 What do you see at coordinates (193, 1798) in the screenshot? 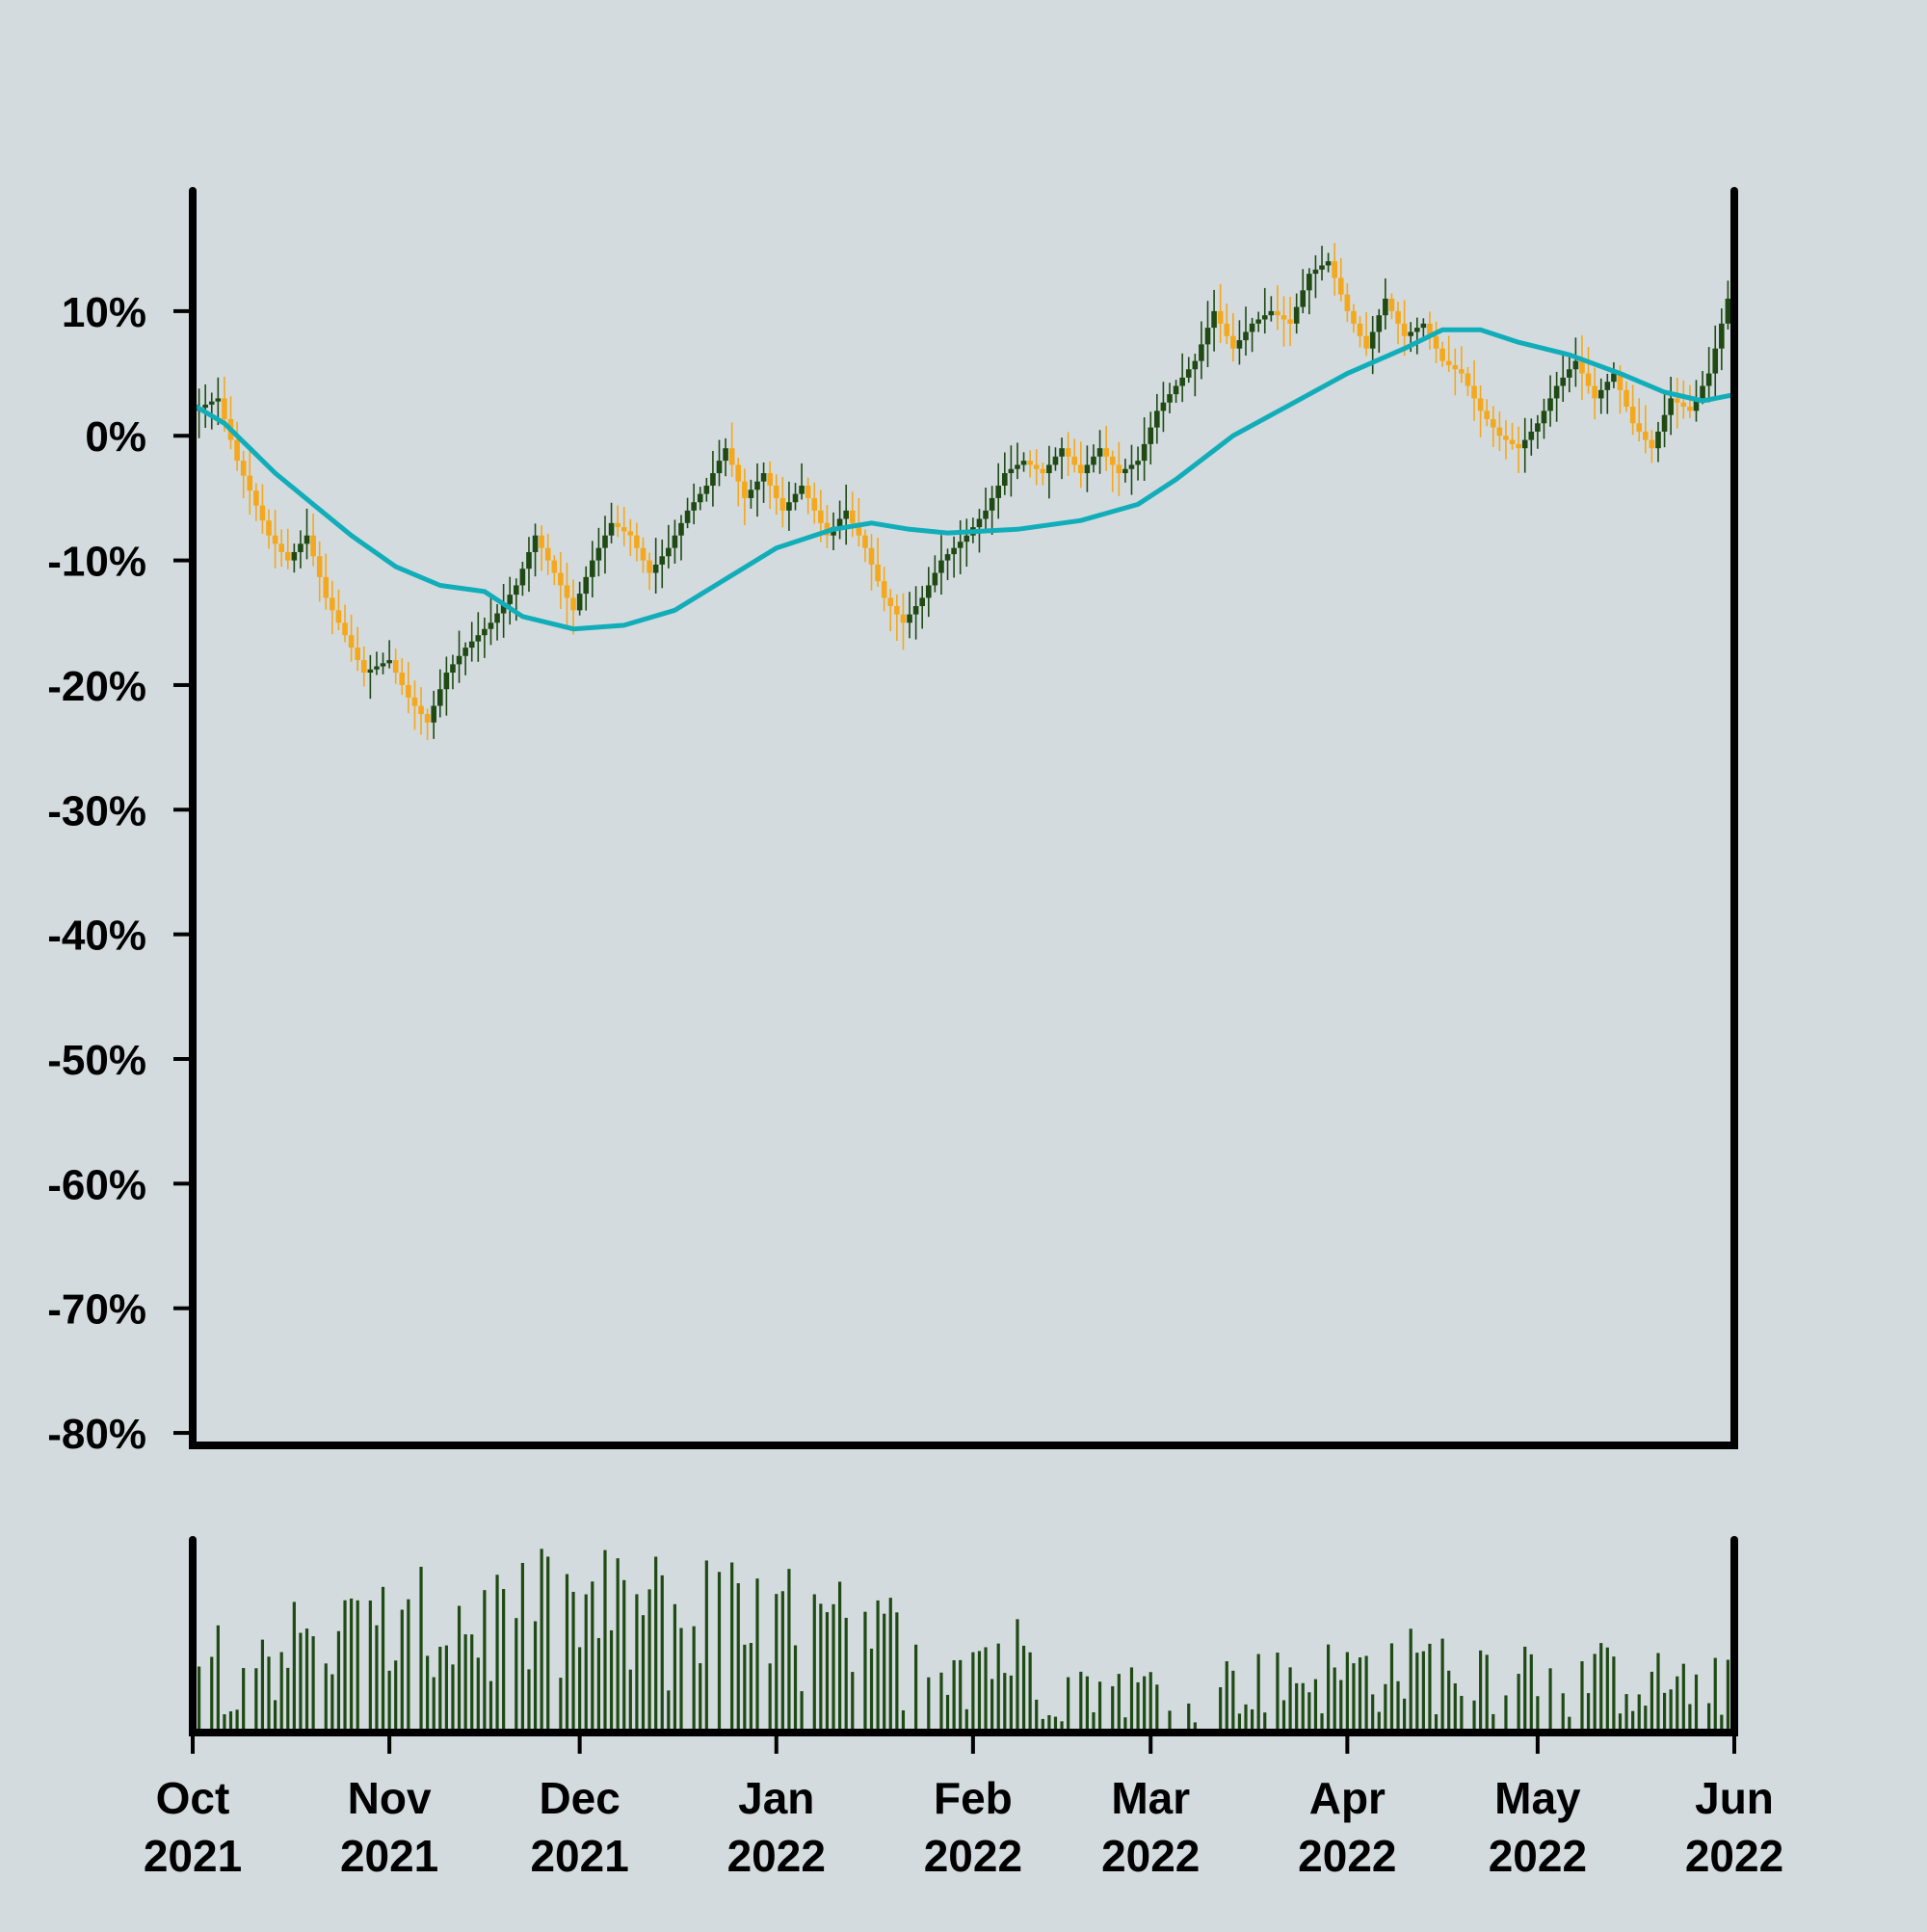
I see `x-tick-month: Oct` at bounding box center [193, 1798].